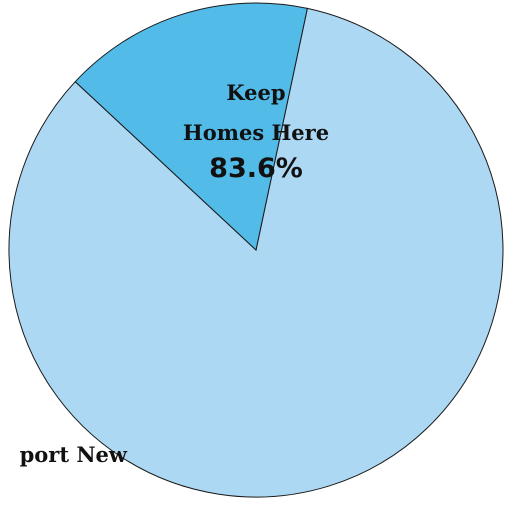 Image resolution: width=506 pixels, height=505 pixels. I want to click on slice-label-keep-line2: Homes Here, so click(256, 132).